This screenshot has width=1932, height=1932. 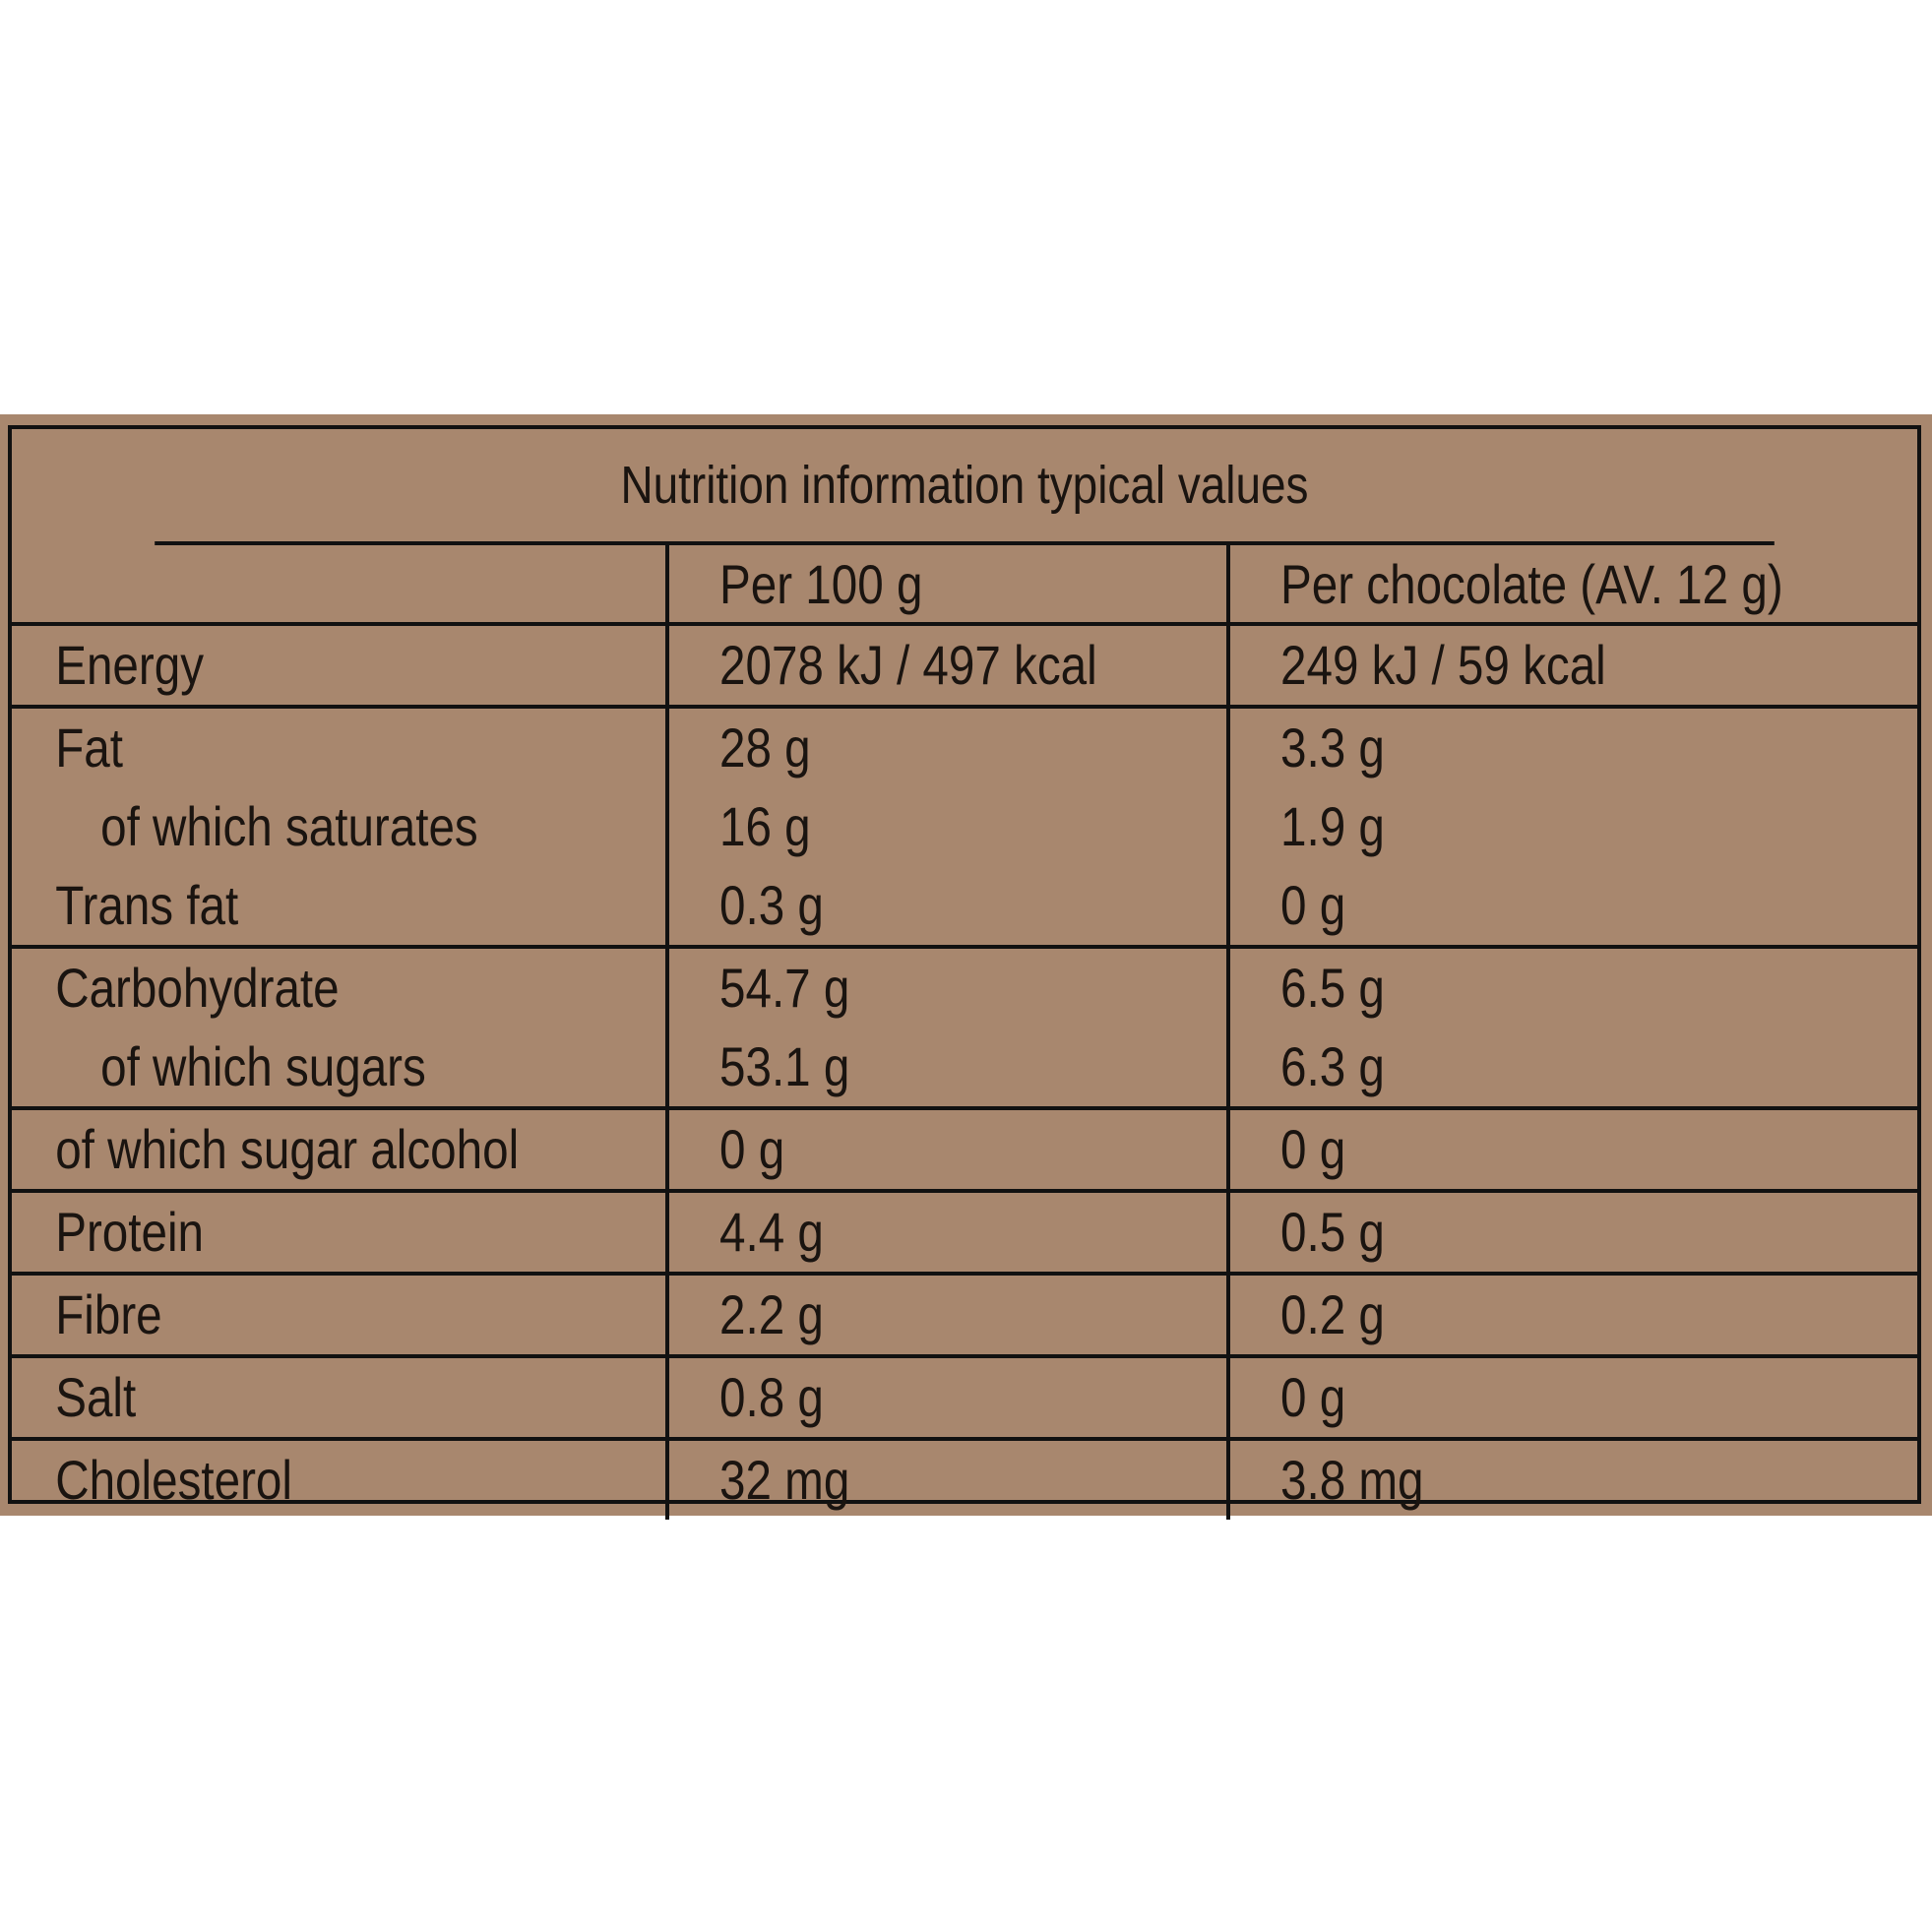 I want to click on label-cell: Salt, so click(x=341, y=1397).